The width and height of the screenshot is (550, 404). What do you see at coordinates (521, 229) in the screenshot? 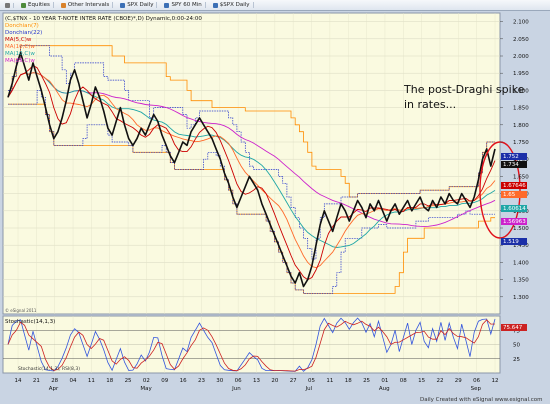
I see `y-tick-label: 1.500` at bounding box center [521, 229].